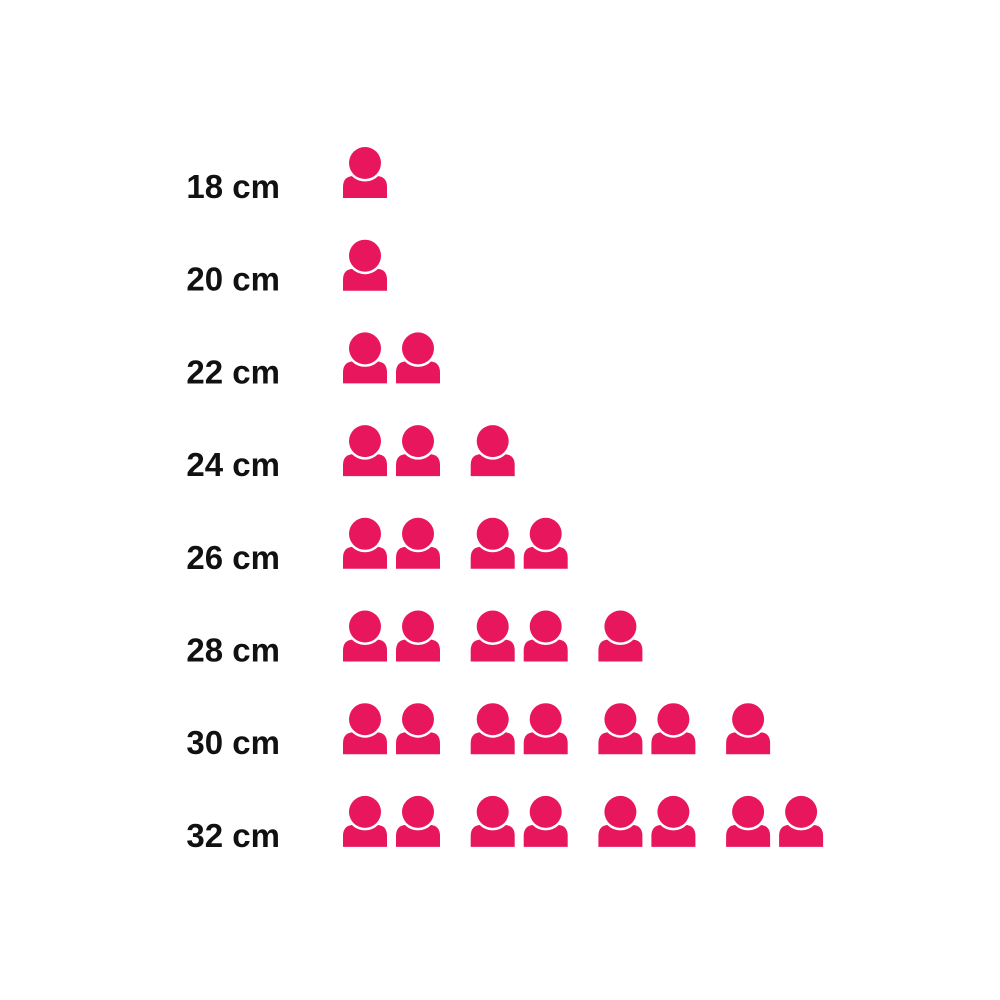 Image resolution: width=1000 pixels, height=1000 pixels. Describe the element at coordinates (233, 279) in the screenshot. I see `category-label: 20 cm` at that location.